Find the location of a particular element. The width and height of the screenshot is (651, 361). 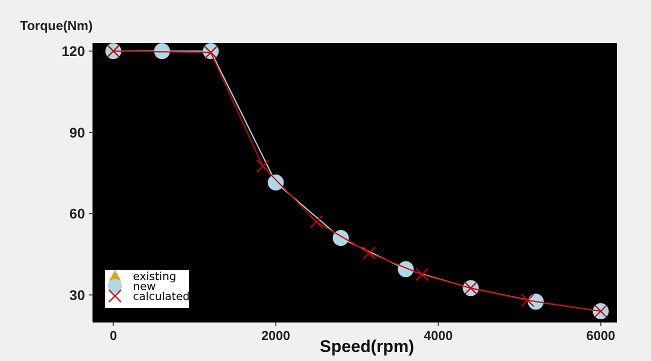

x-axis-title: Speed(rpm) is located at coordinates (367, 346).